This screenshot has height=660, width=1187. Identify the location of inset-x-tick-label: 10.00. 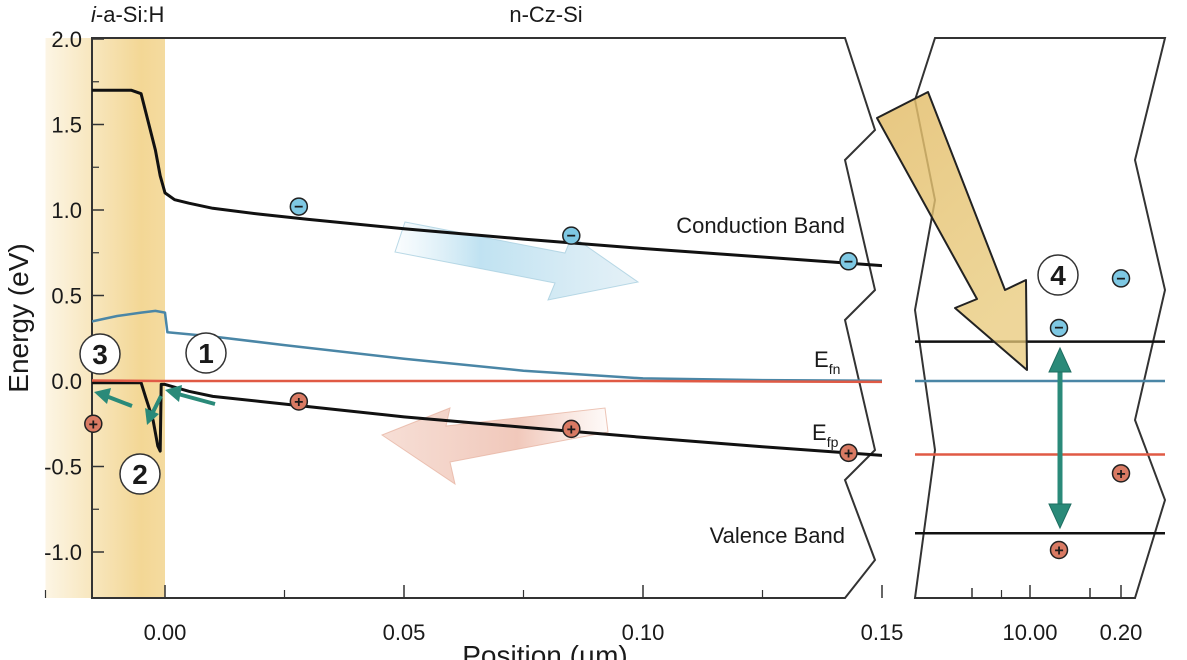
(1029, 632).